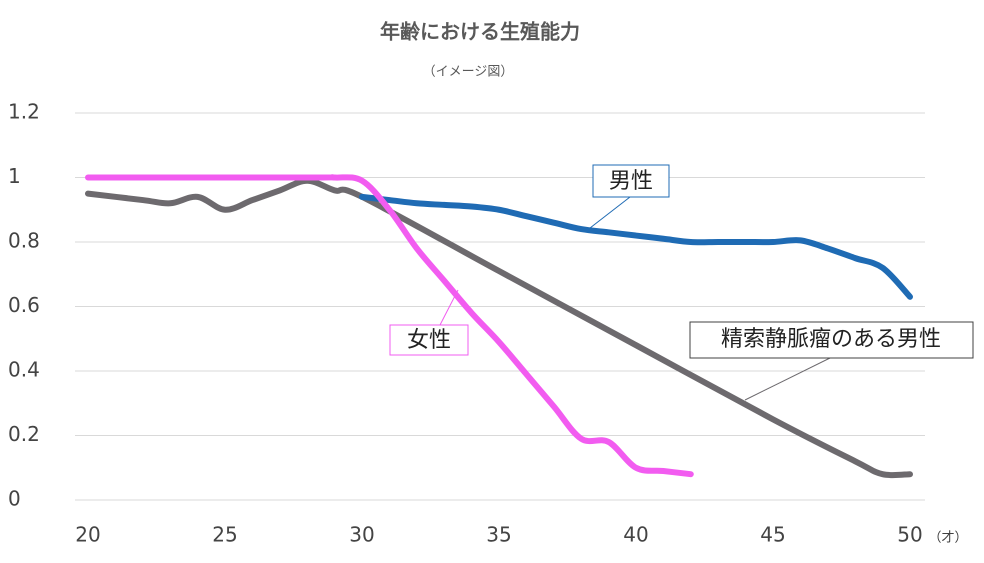  What do you see at coordinates (24, 370) in the screenshot?
I see `y-tick-label: 0.4` at bounding box center [24, 370].